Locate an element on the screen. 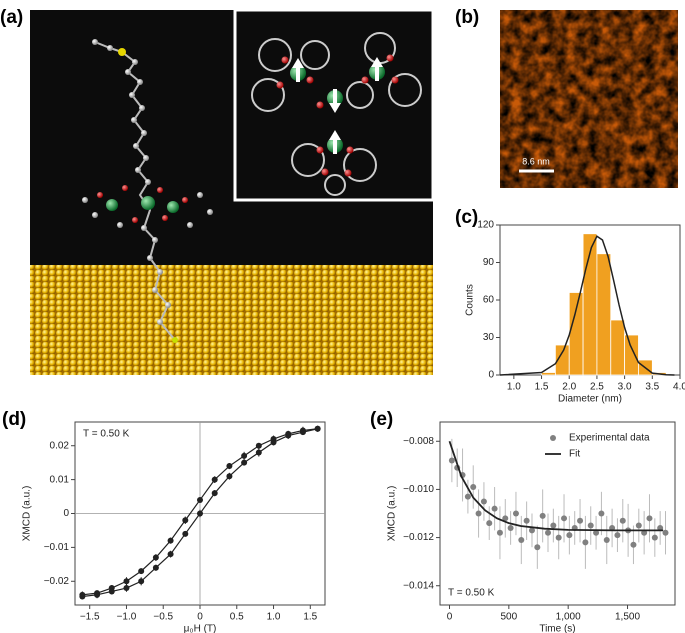 The height and width of the screenshot is (633, 685). panel-label: (a) is located at coordinates (11, 17).